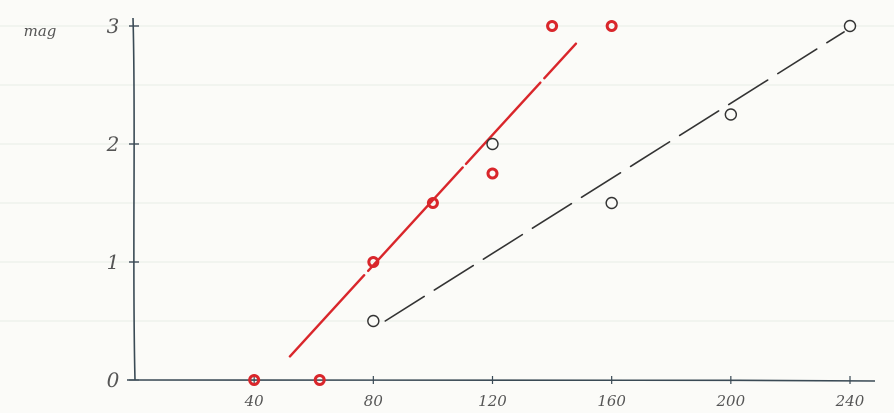 The image size is (894, 413). What do you see at coordinates (374, 401) in the screenshot?
I see `x-tick-label: 80` at bounding box center [374, 401].